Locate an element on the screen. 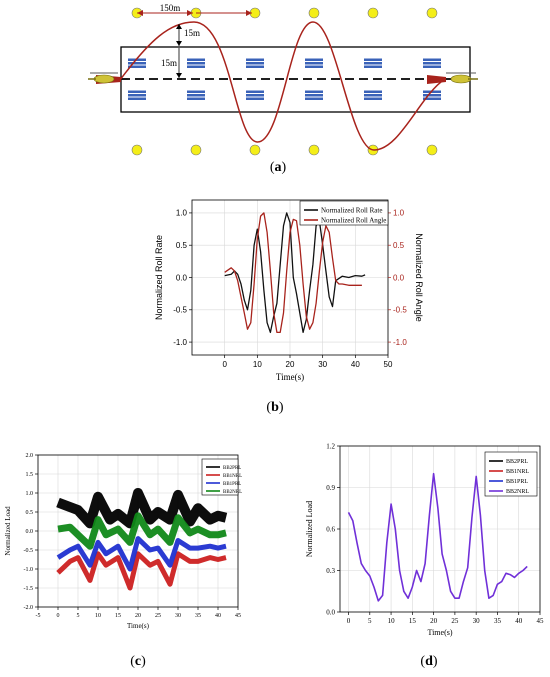 Image resolution: width=550 pixels, height=677 pixels. caption-c: (c) is located at coordinates (138, 661).